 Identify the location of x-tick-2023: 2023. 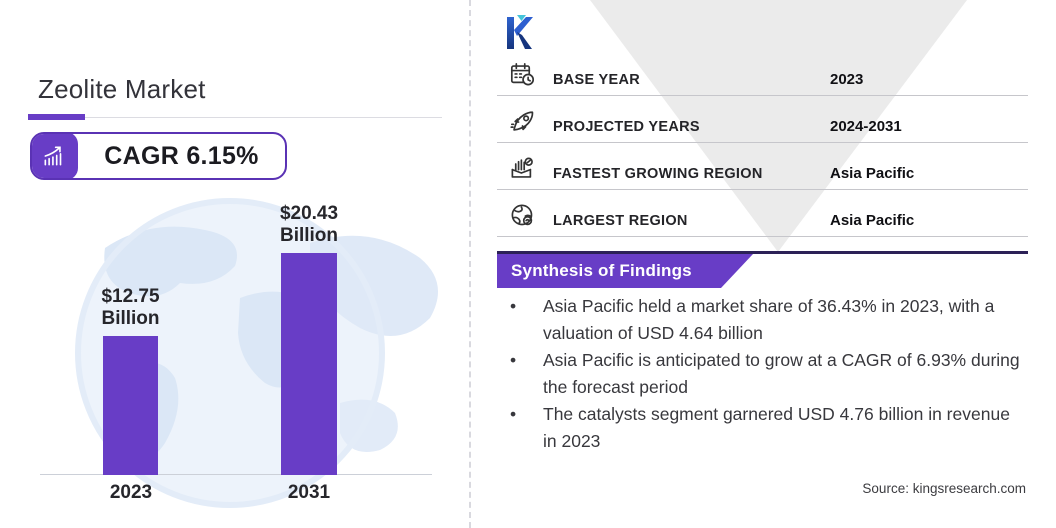
(131, 492).